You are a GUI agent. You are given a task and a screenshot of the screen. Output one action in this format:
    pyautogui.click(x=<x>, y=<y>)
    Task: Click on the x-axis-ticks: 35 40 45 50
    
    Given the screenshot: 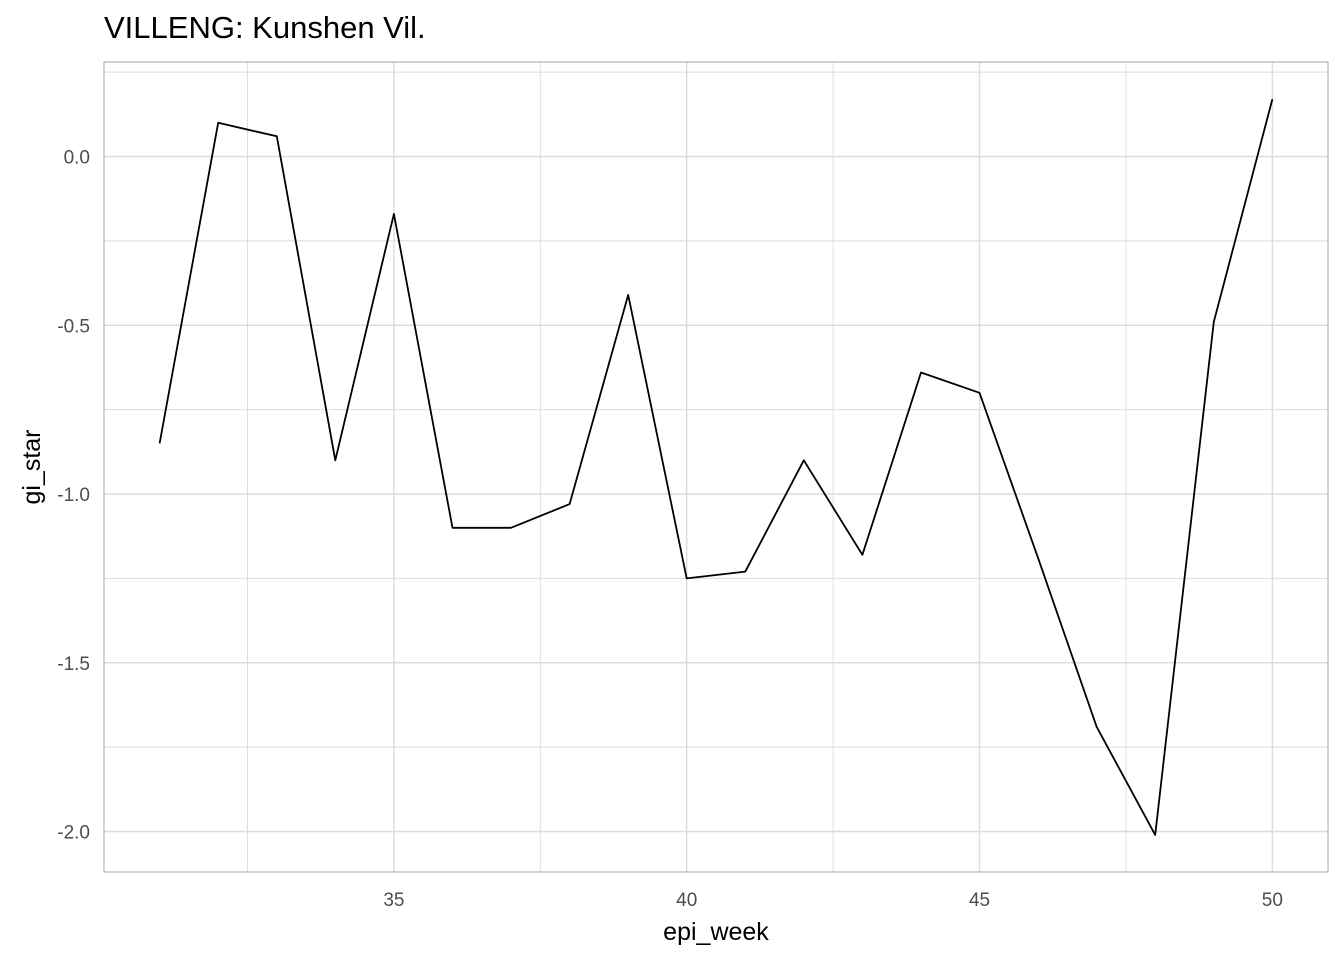 What is the action you would take?
    pyautogui.click(x=833, y=900)
    